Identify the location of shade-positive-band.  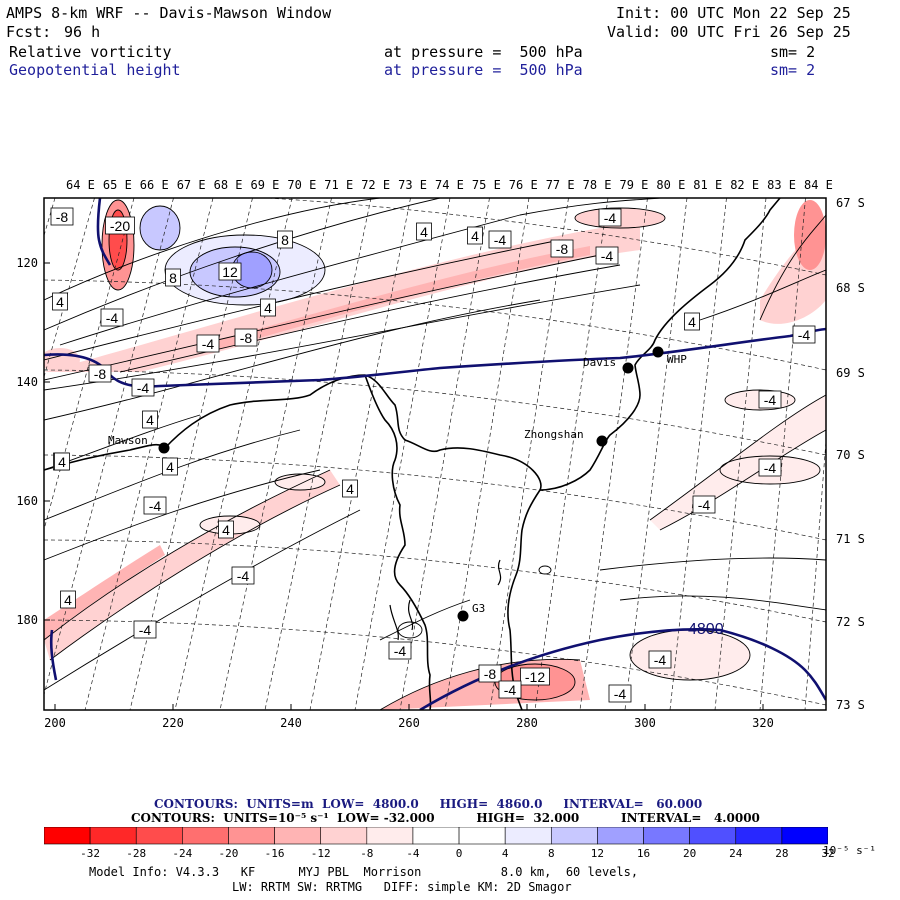
(342, 297).